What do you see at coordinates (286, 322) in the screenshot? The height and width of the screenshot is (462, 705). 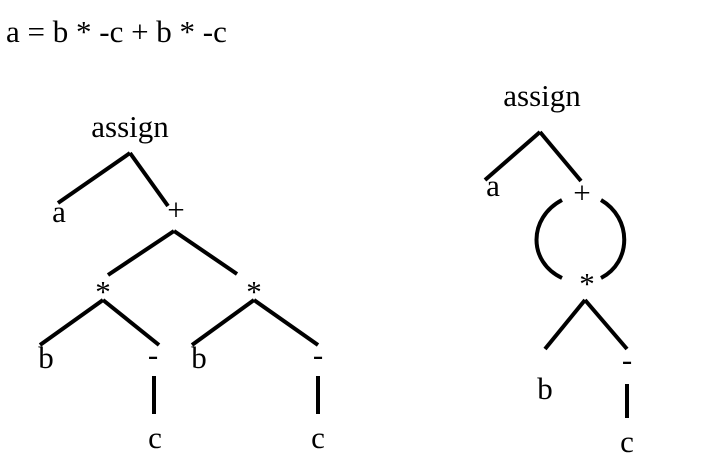 I see `edge-mul-right-to-neg` at bounding box center [286, 322].